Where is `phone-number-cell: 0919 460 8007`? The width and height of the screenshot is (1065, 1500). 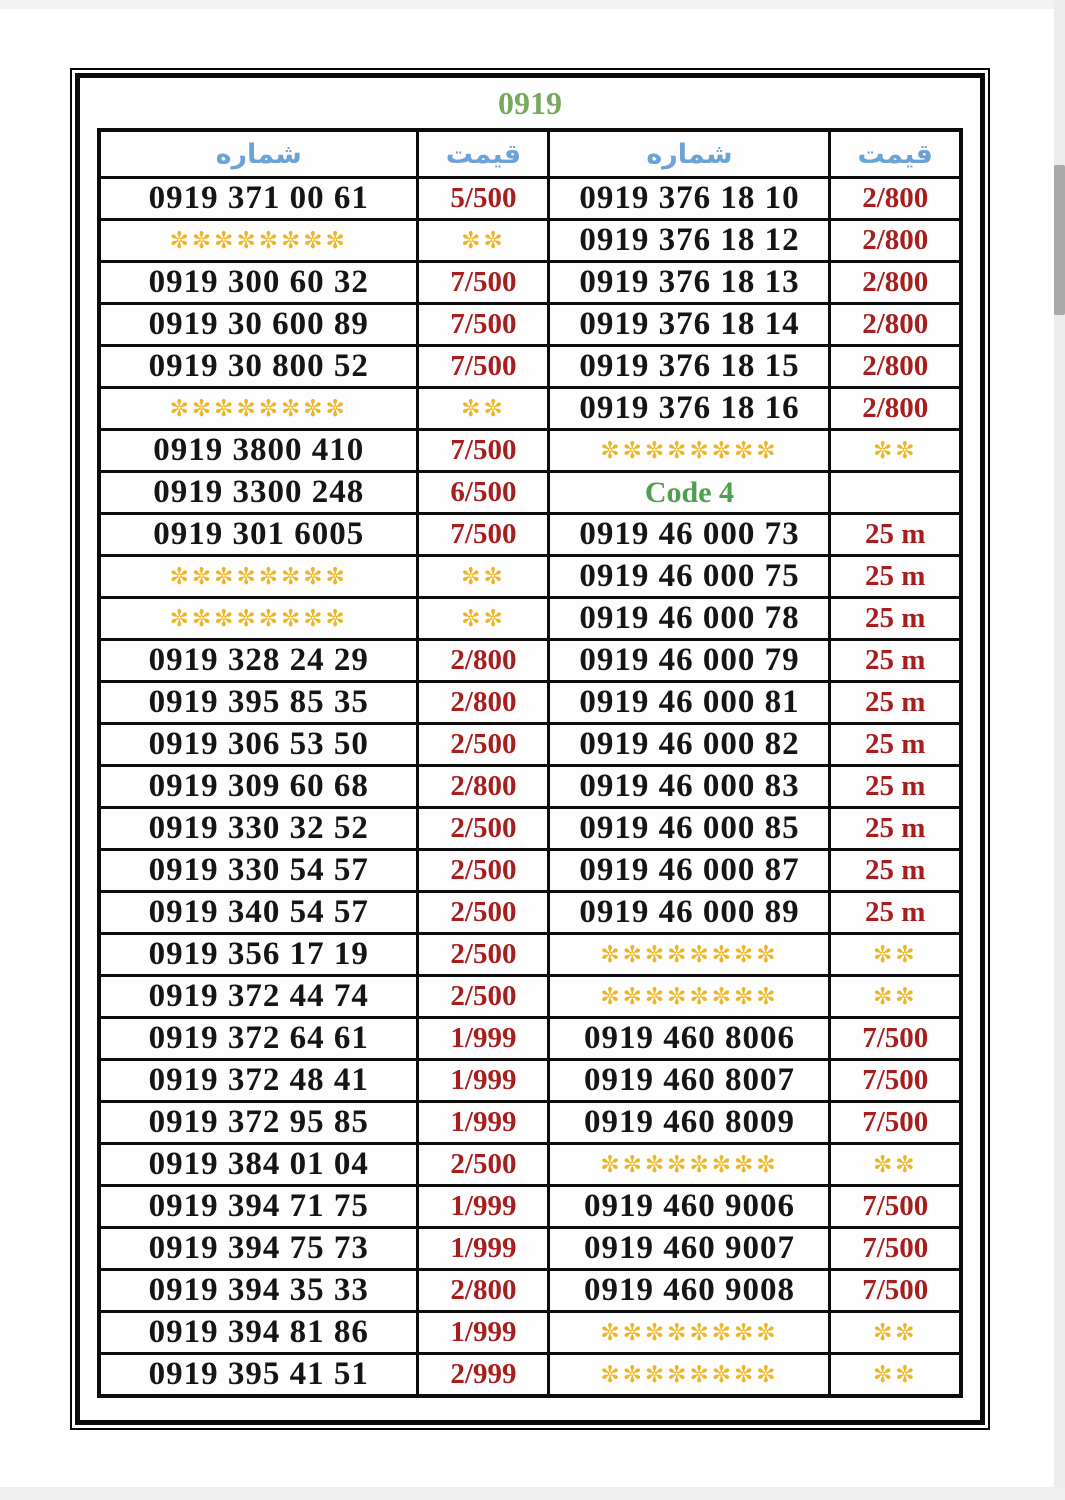 phone-number-cell: 0919 460 8007 is located at coordinates (689, 1080).